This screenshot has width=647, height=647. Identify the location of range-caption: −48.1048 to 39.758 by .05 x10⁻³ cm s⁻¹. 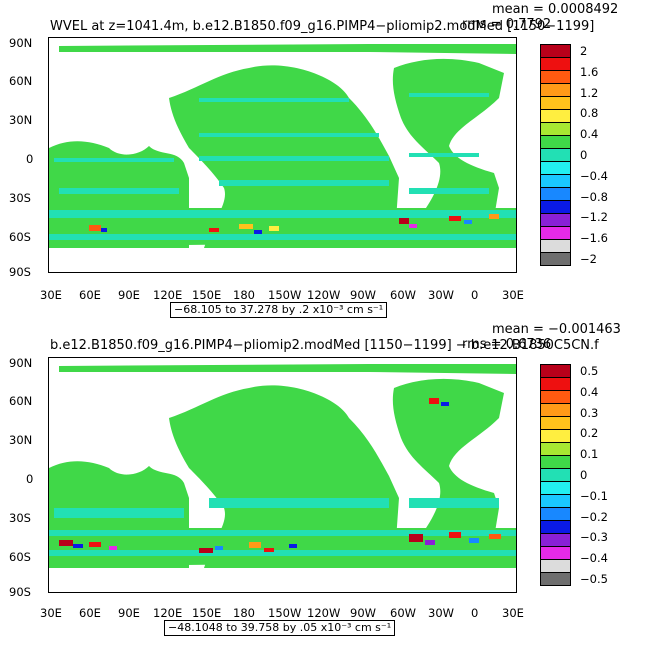
(280, 628).